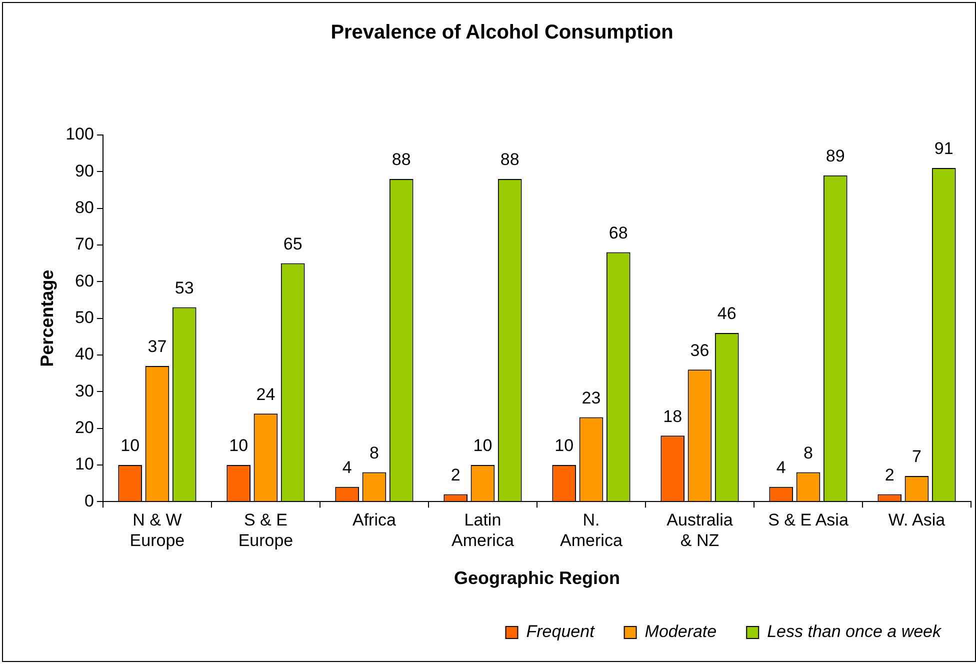 The height and width of the screenshot is (664, 976). What do you see at coordinates (374, 520) in the screenshot?
I see `x-tick-label: Africa` at bounding box center [374, 520].